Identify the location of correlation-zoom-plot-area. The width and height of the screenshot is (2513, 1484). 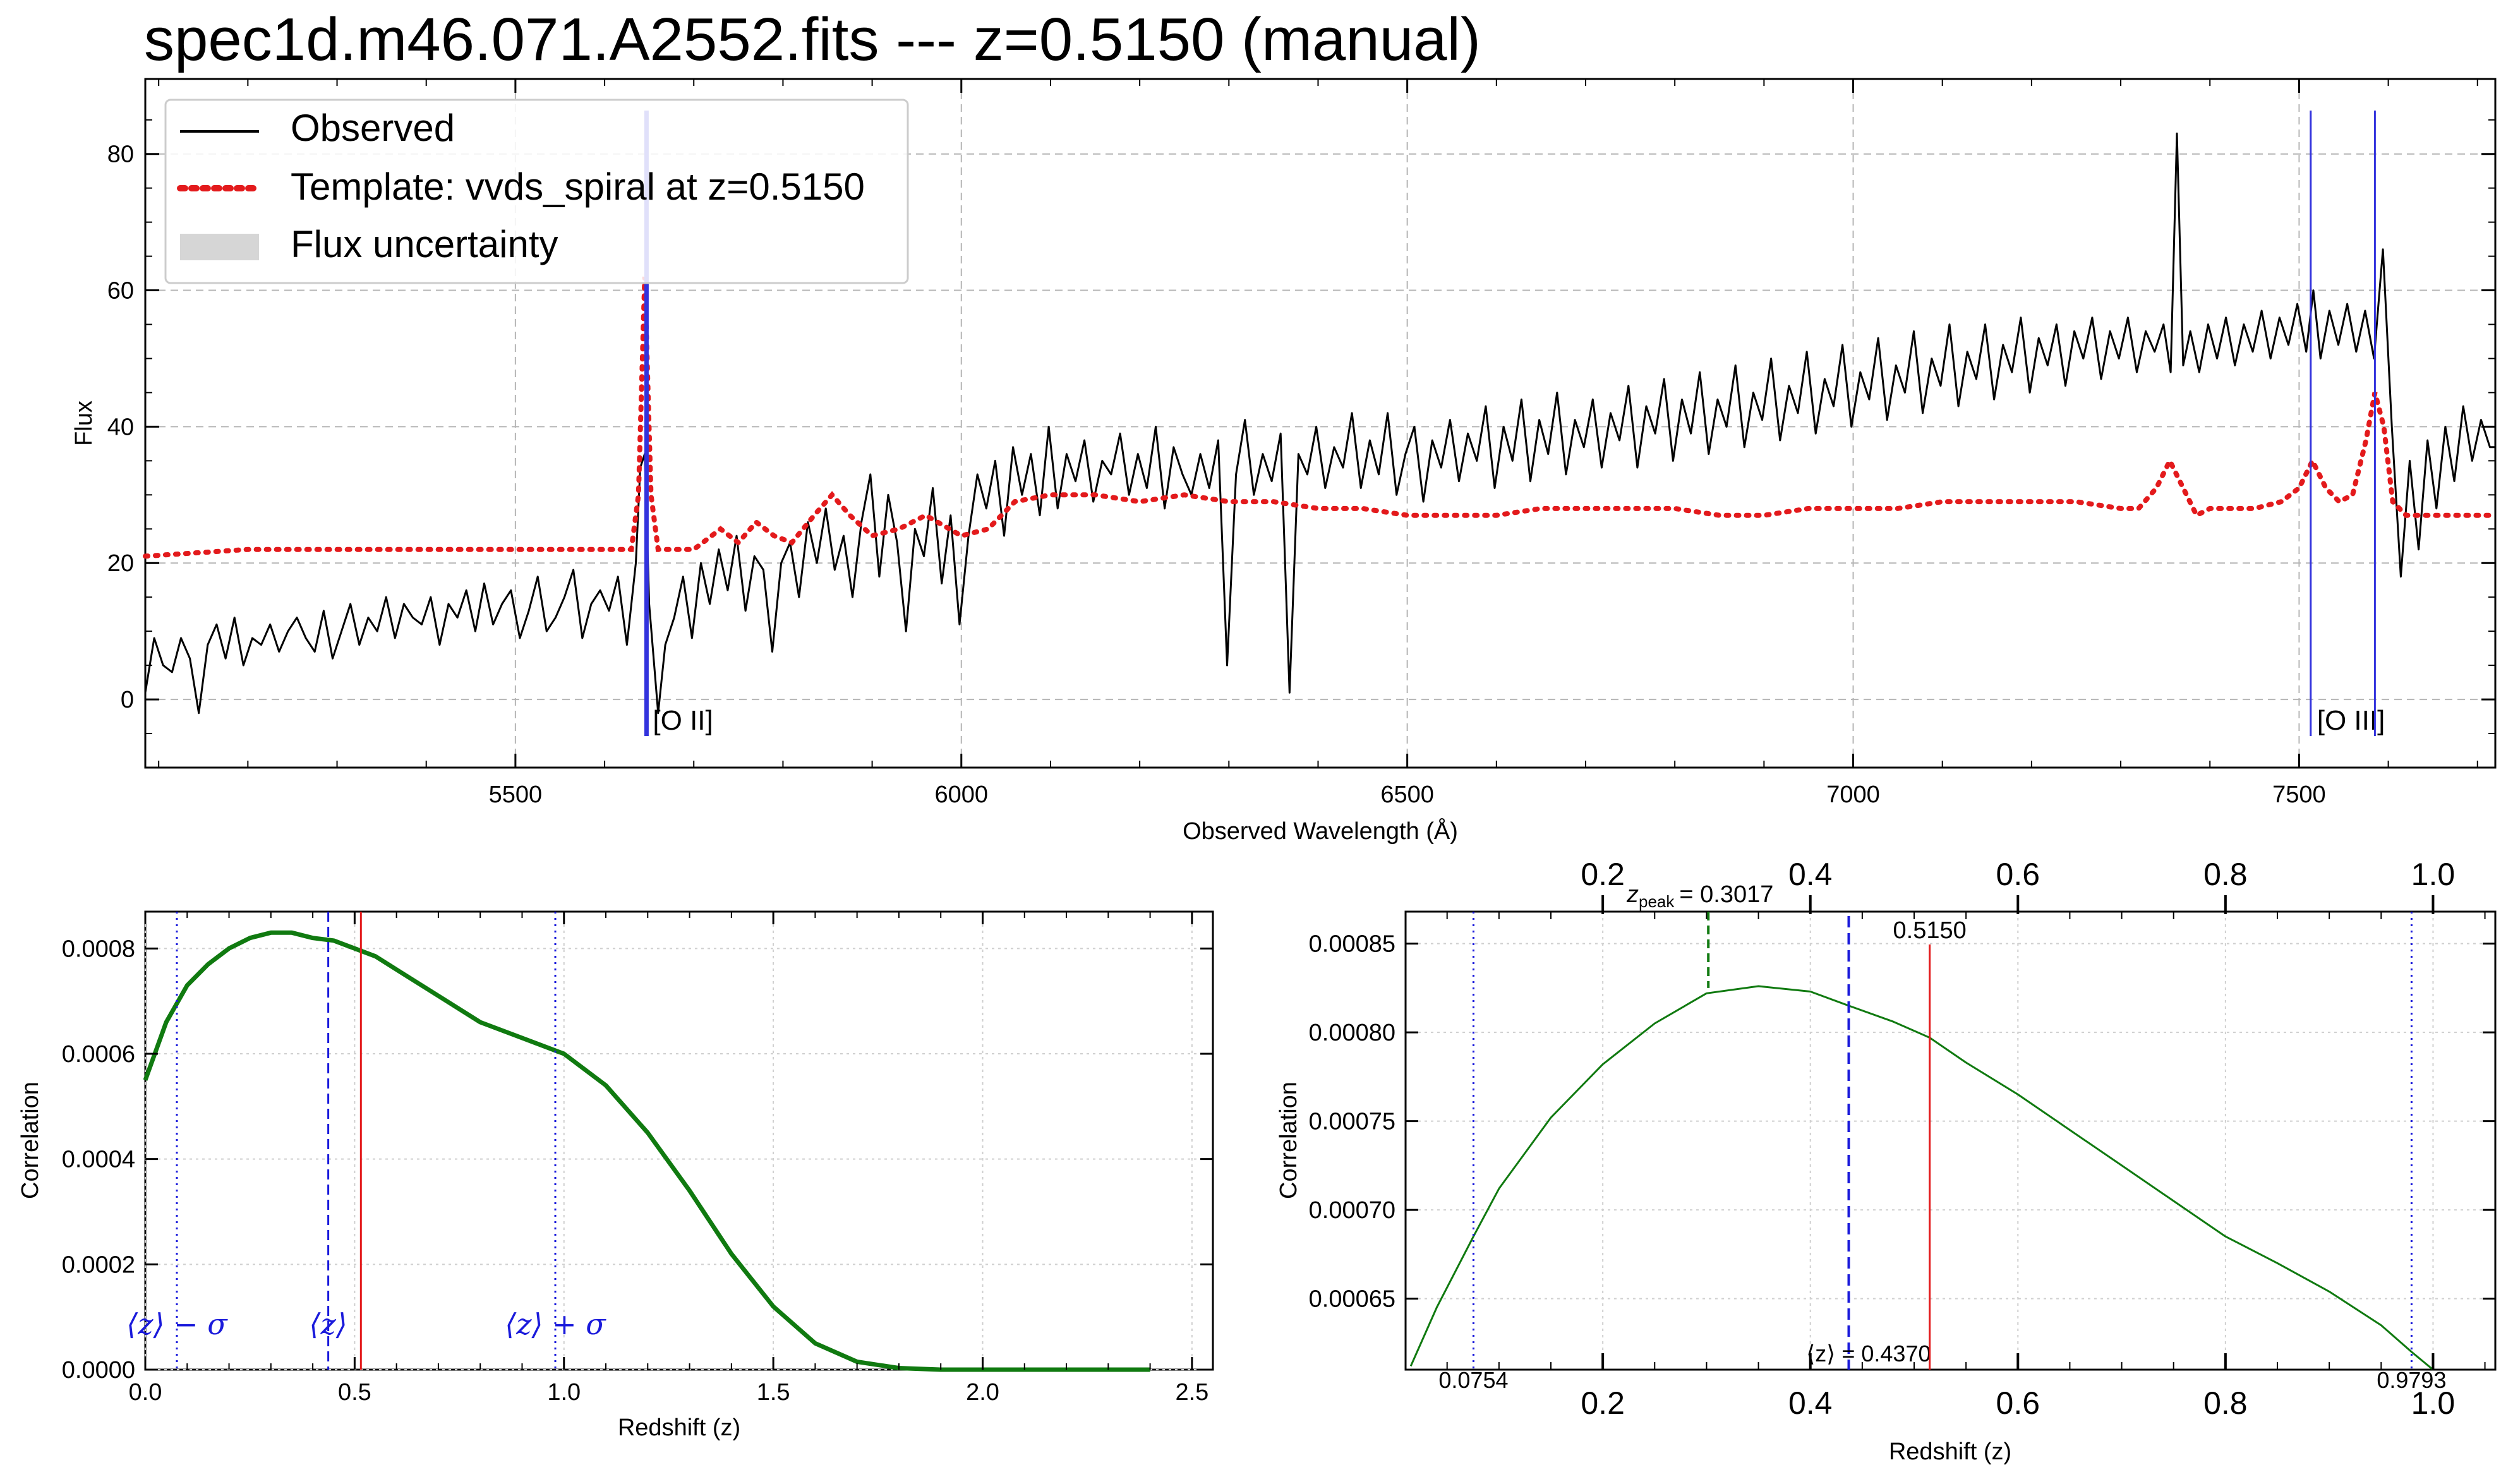
(1950, 1140).